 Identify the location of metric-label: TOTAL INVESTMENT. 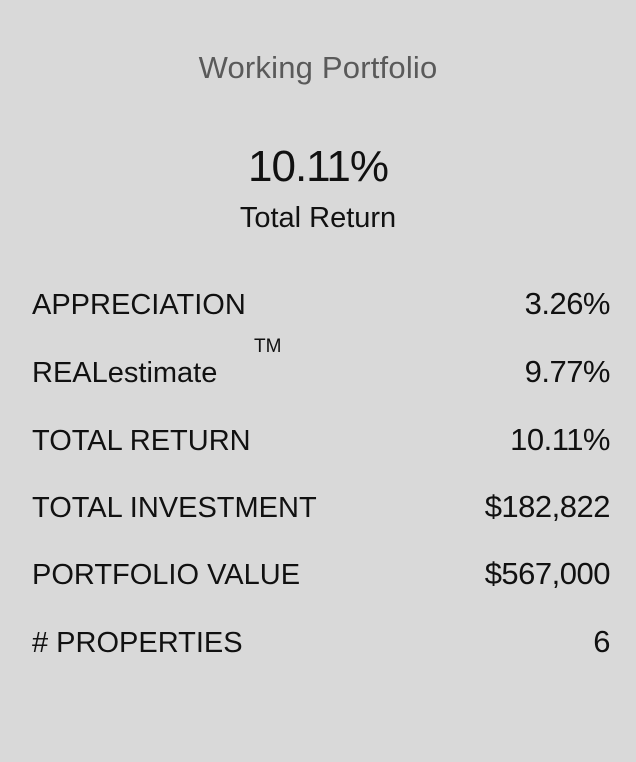
(174, 508).